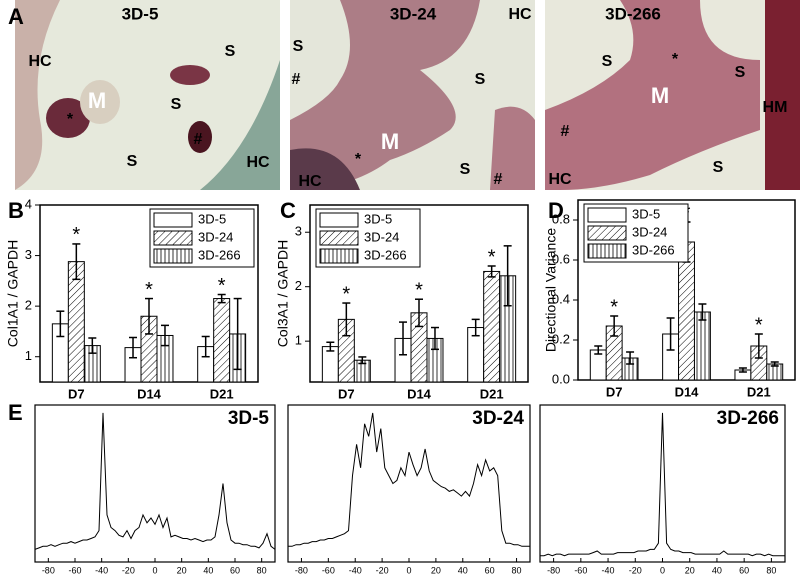 The image size is (800, 578). I want to click on y-tick-label: 0.4, so click(561, 298).